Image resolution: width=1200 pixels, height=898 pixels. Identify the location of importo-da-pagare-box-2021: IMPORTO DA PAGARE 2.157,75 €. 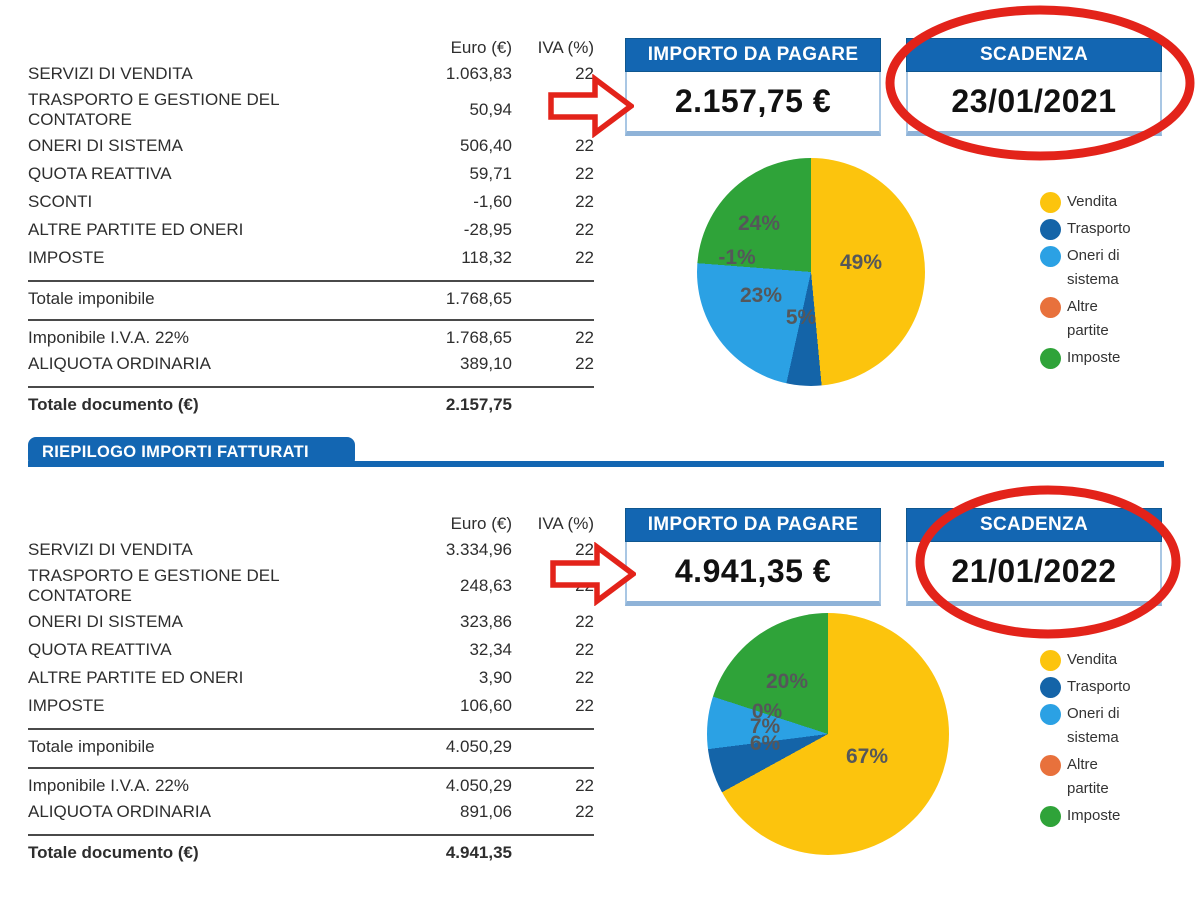
(753, 87).